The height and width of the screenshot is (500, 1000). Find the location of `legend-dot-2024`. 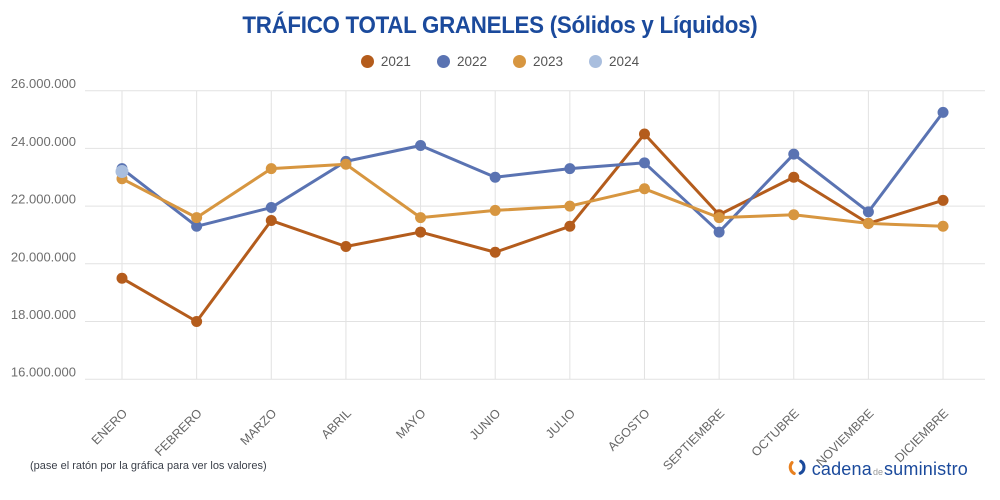

legend-dot-2024 is located at coordinates (596, 61).